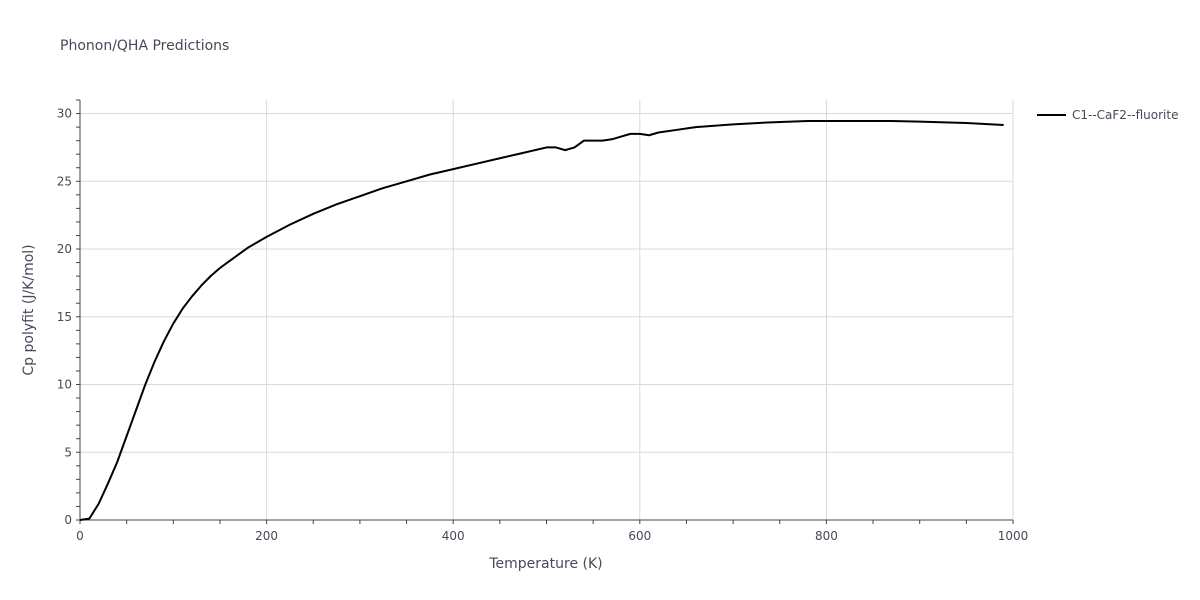 This screenshot has width=1200, height=600. What do you see at coordinates (64, 385) in the screenshot?
I see `y-tick-label: 10` at bounding box center [64, 385].